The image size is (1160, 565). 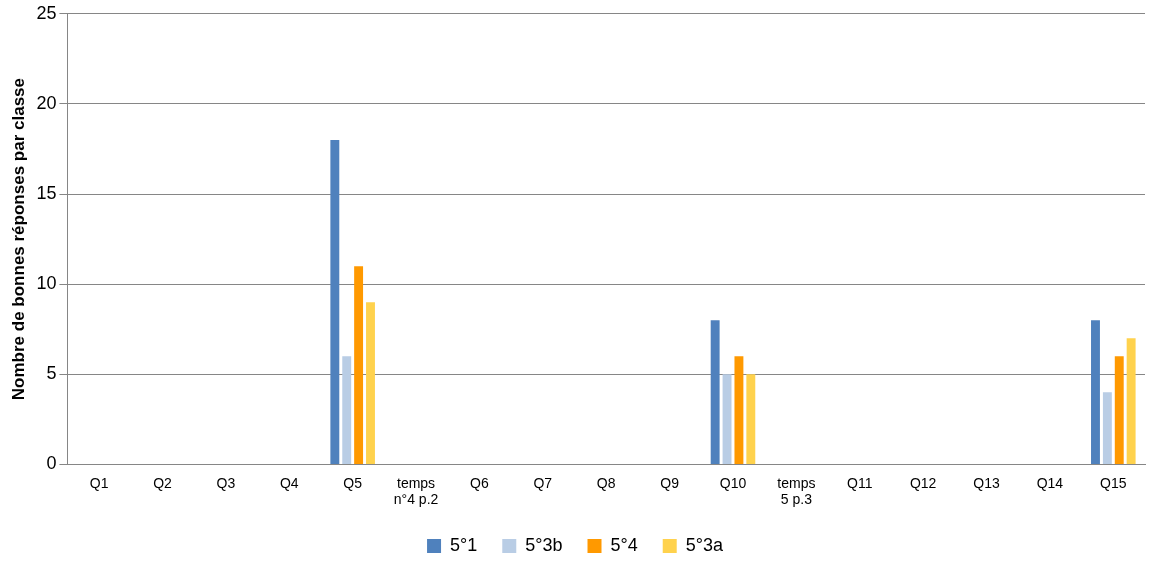 What do you see at coordinates (51, 373) in the screenshot?
I see `y-tick-label: 5` at bounding box center [51, 373].